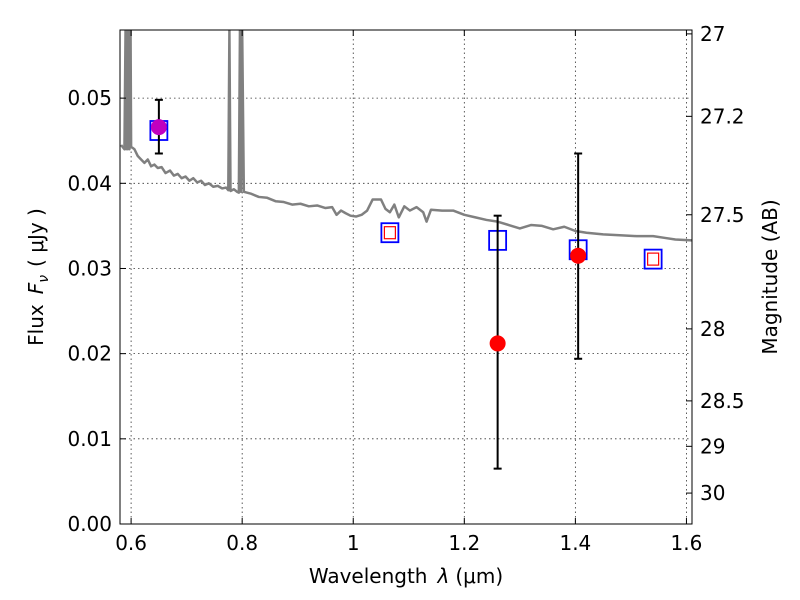  I want to click on x-axis-label: Wavelength λ (μm), so click(406, 576).